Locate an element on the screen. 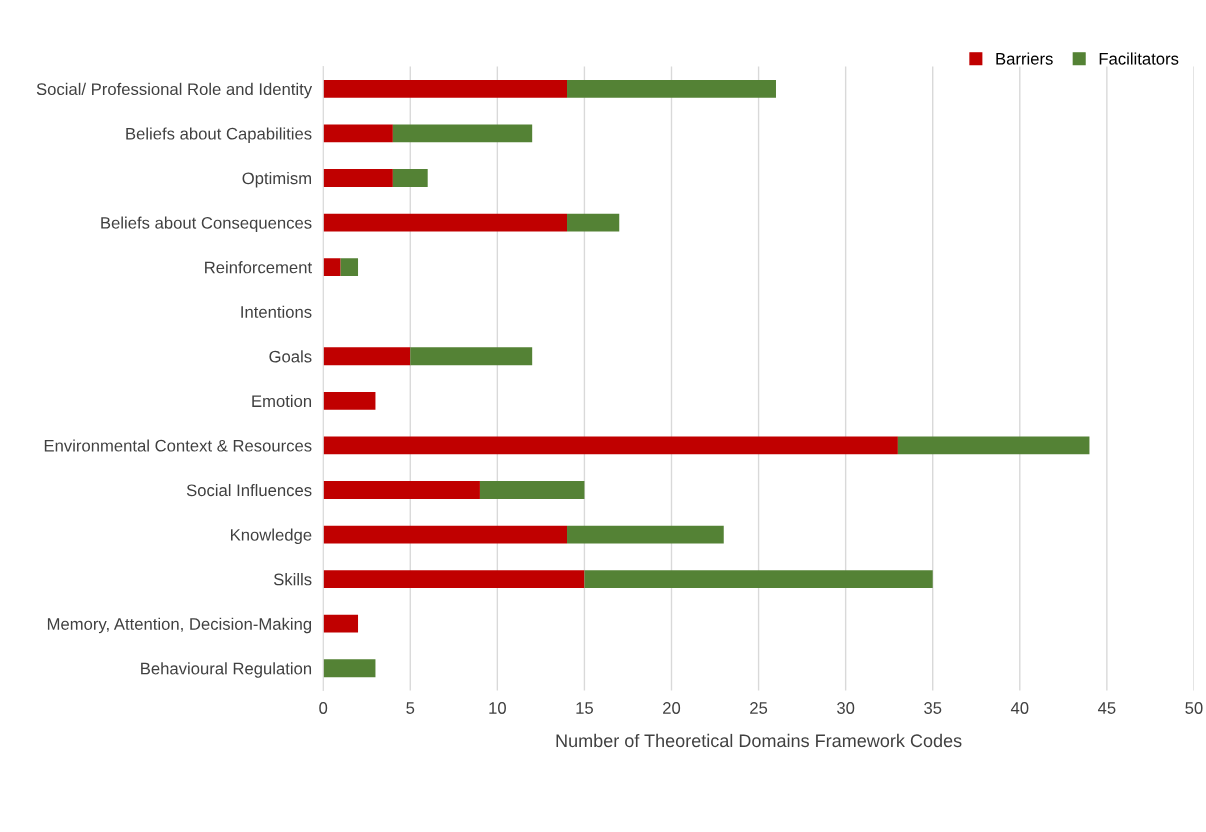 Image resolution: width=1206 pixels, height=832 pixels. y-tick-label: Reinforcement is located at coordinates (258, 267).